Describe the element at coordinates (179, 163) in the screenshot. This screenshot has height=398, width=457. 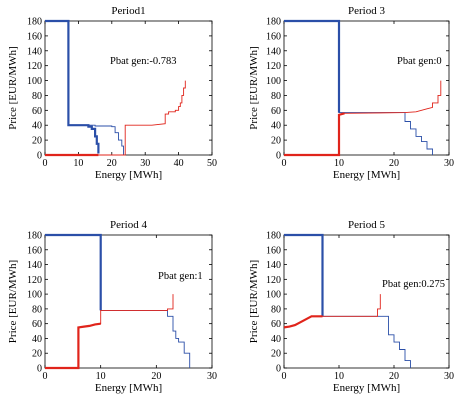
I see `x-tick-label: 40` at that location.